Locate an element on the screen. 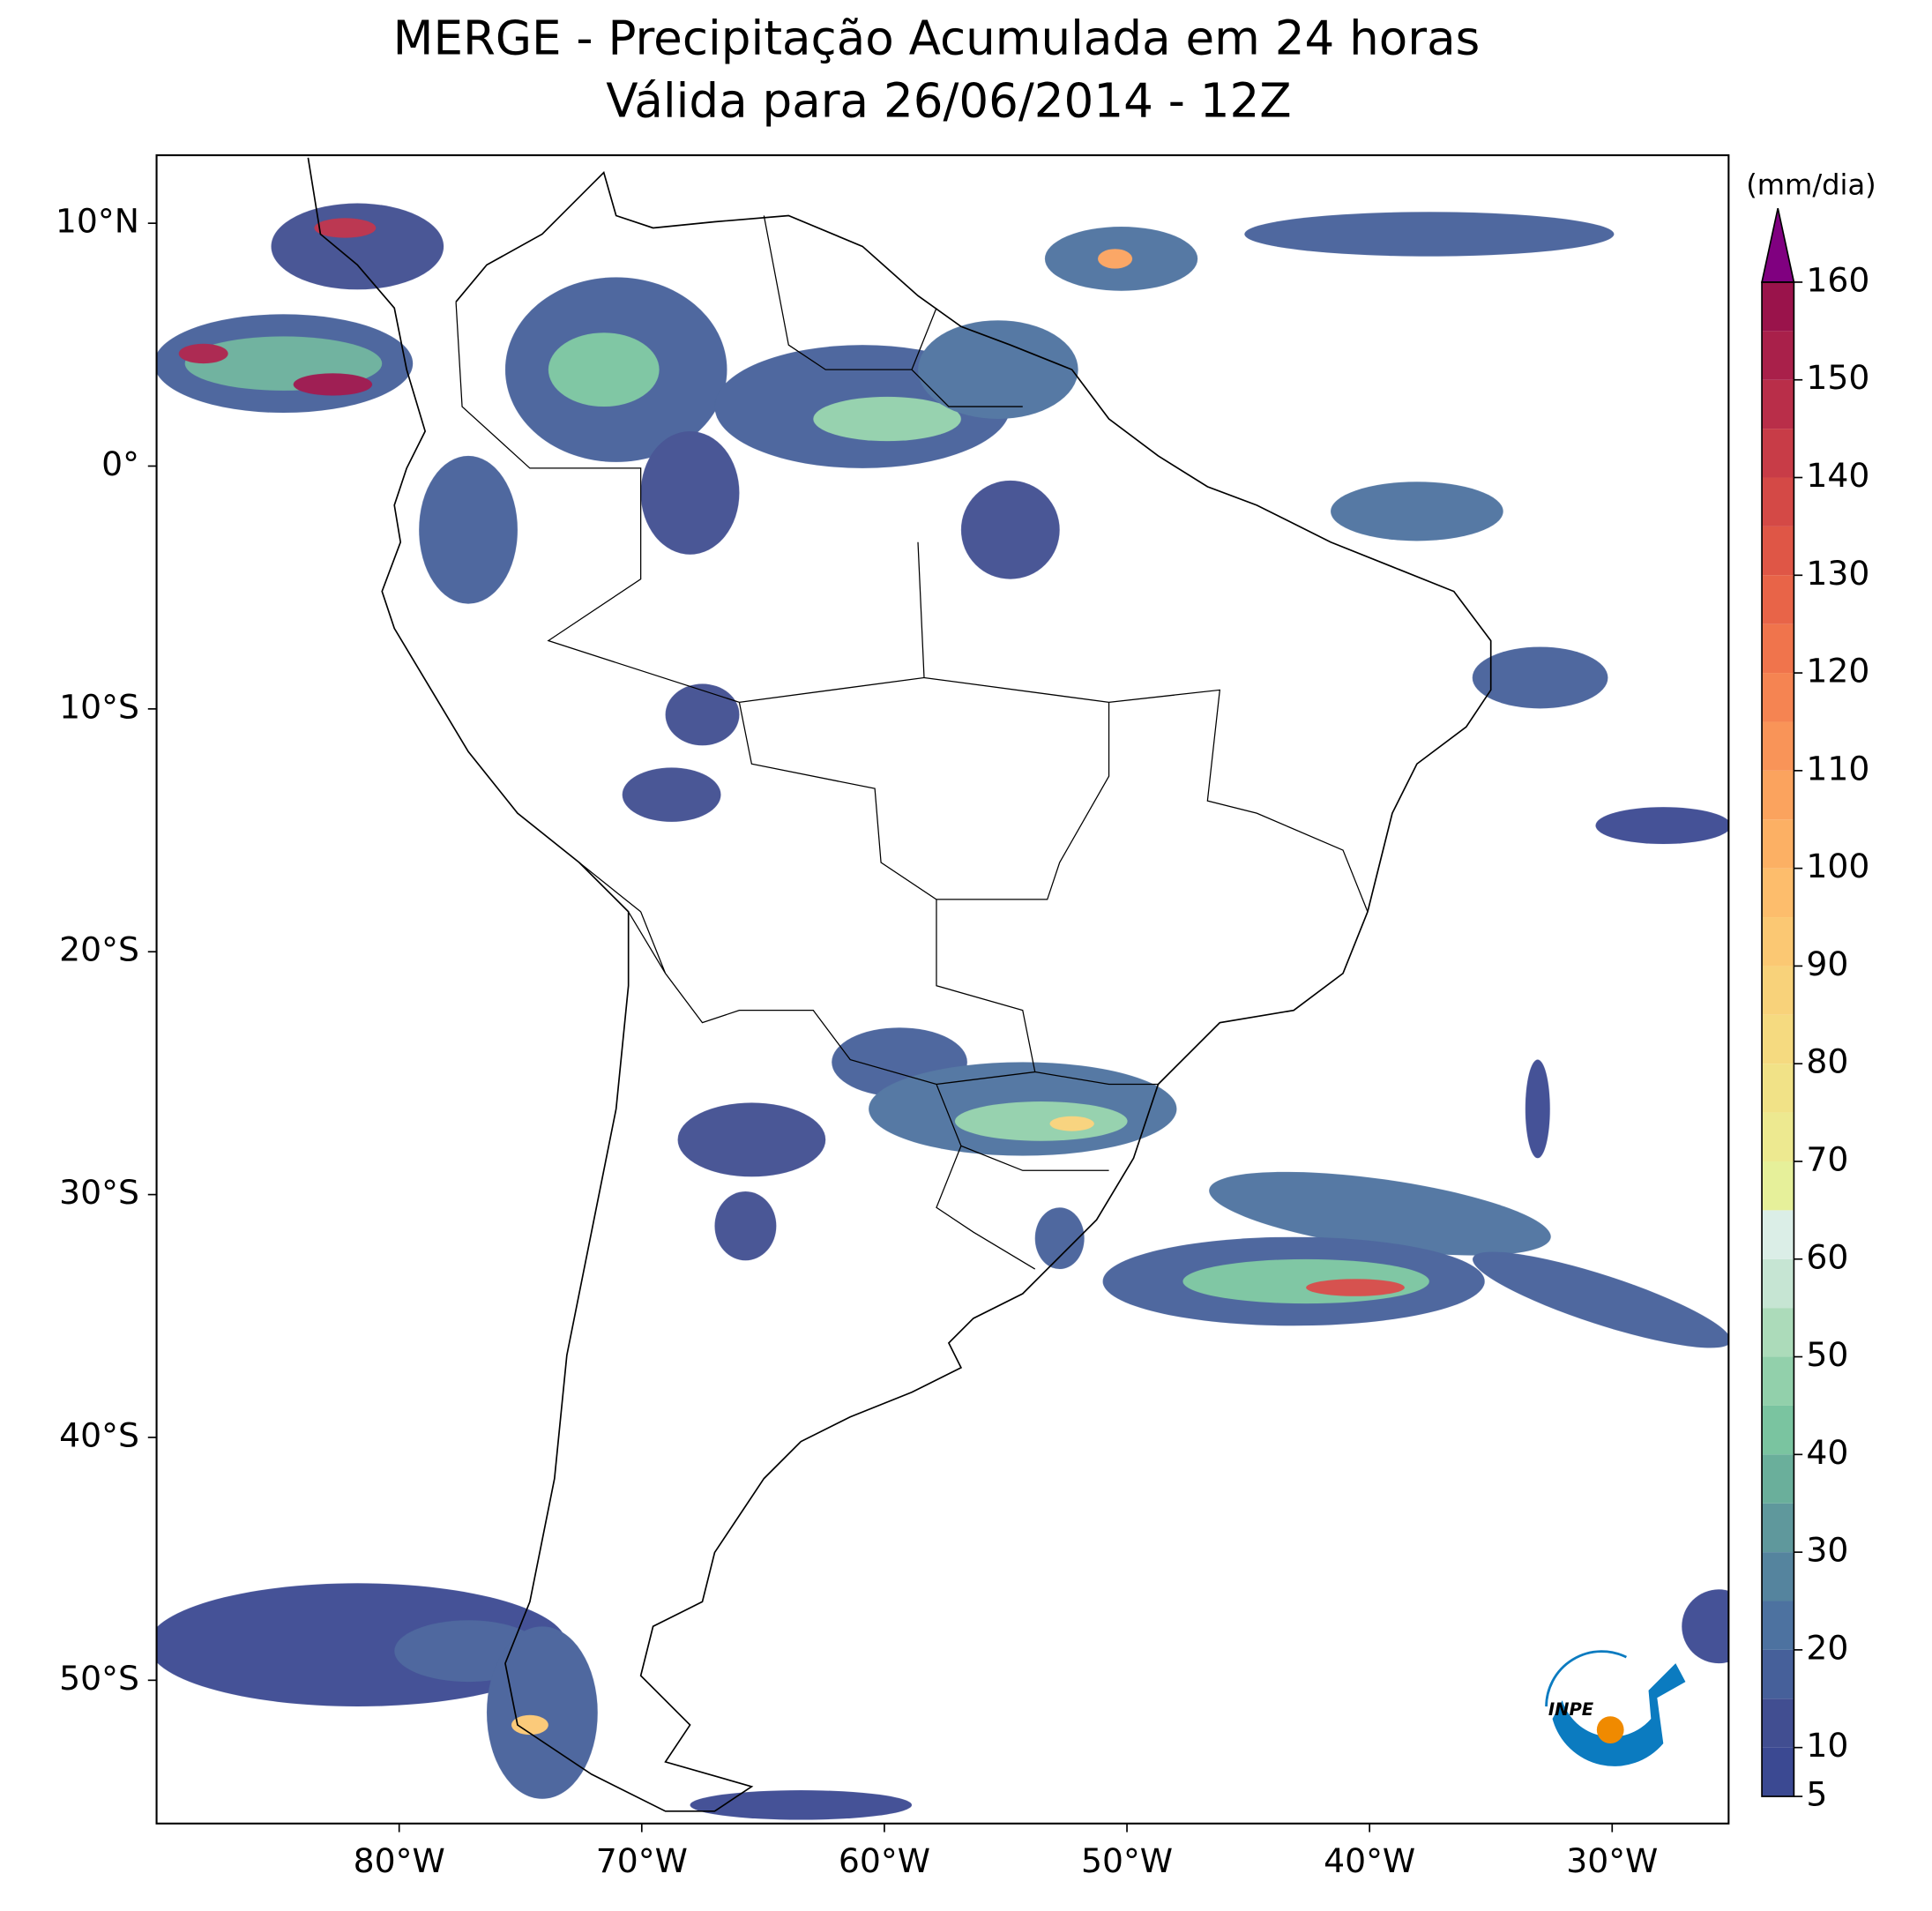  colorbar-tick-label: 50 is located at coordinates (1827, 1354).